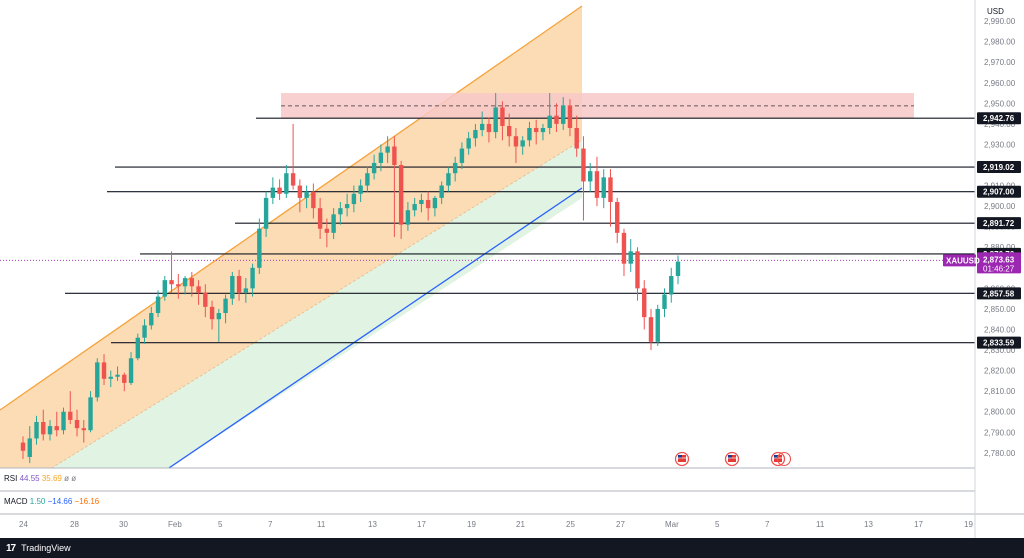  I want to click on level-label-text: 2,919.02, so click(999, 167).